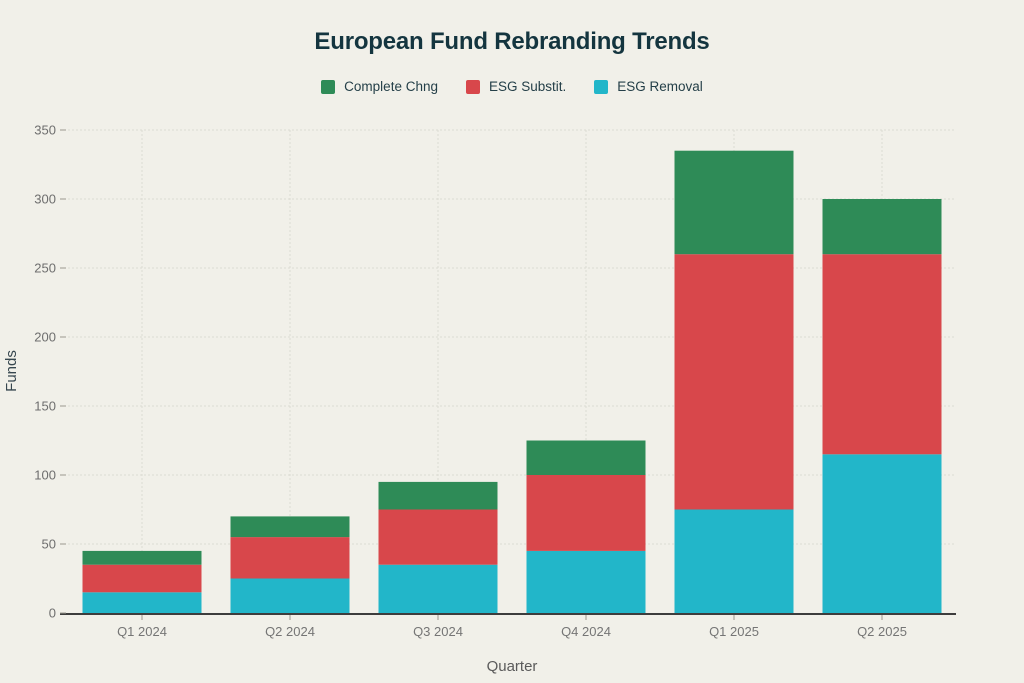 The image size is (1024, 683). I want to click on x-tick-label-q2-2025: Q2 2025, so click(882, 631).